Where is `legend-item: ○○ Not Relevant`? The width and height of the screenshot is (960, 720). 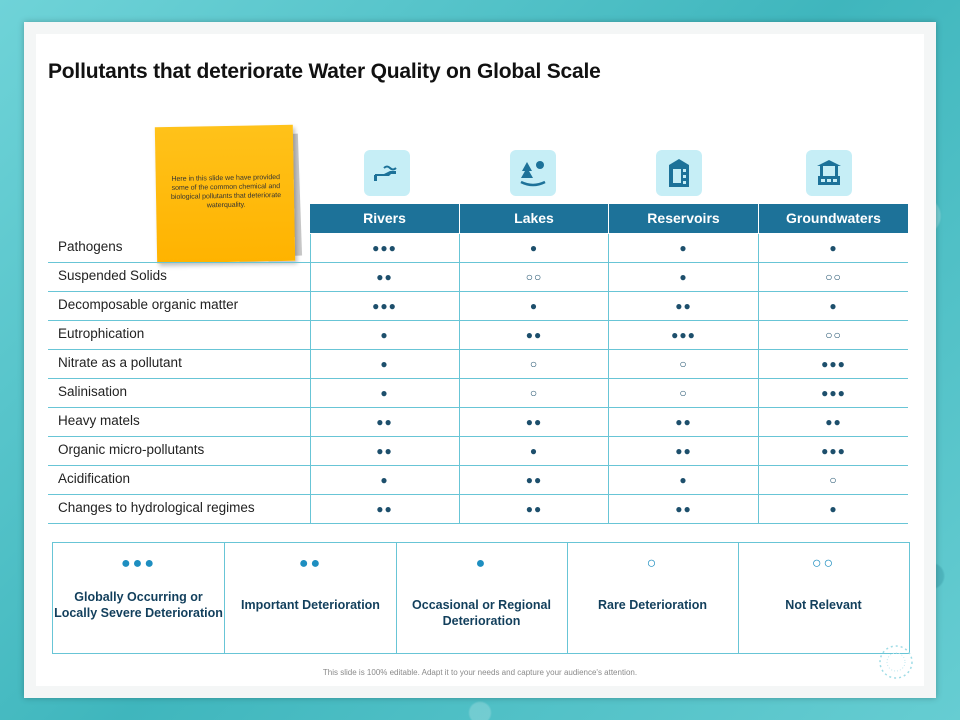 legend-item: ○○ Not Relevant is located at coordinates (823, 598).